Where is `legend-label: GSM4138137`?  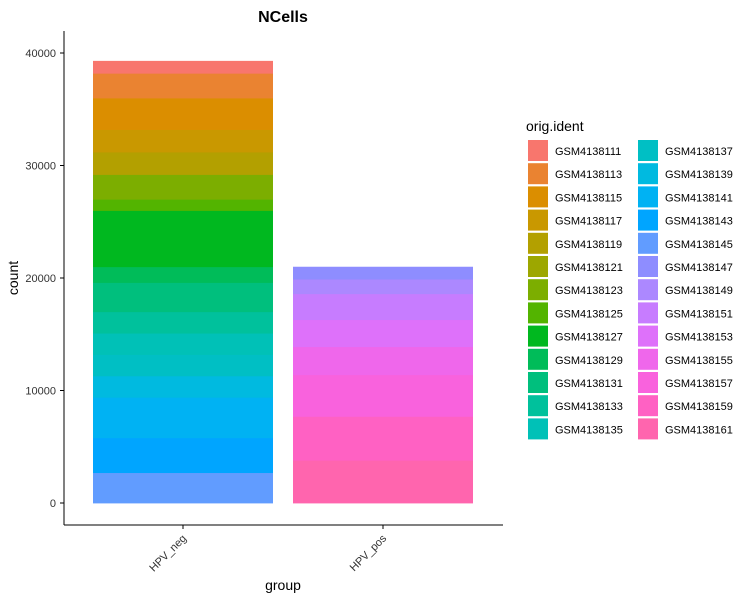 legend-label: GSM4138137 is located at coordinates (699, 152).